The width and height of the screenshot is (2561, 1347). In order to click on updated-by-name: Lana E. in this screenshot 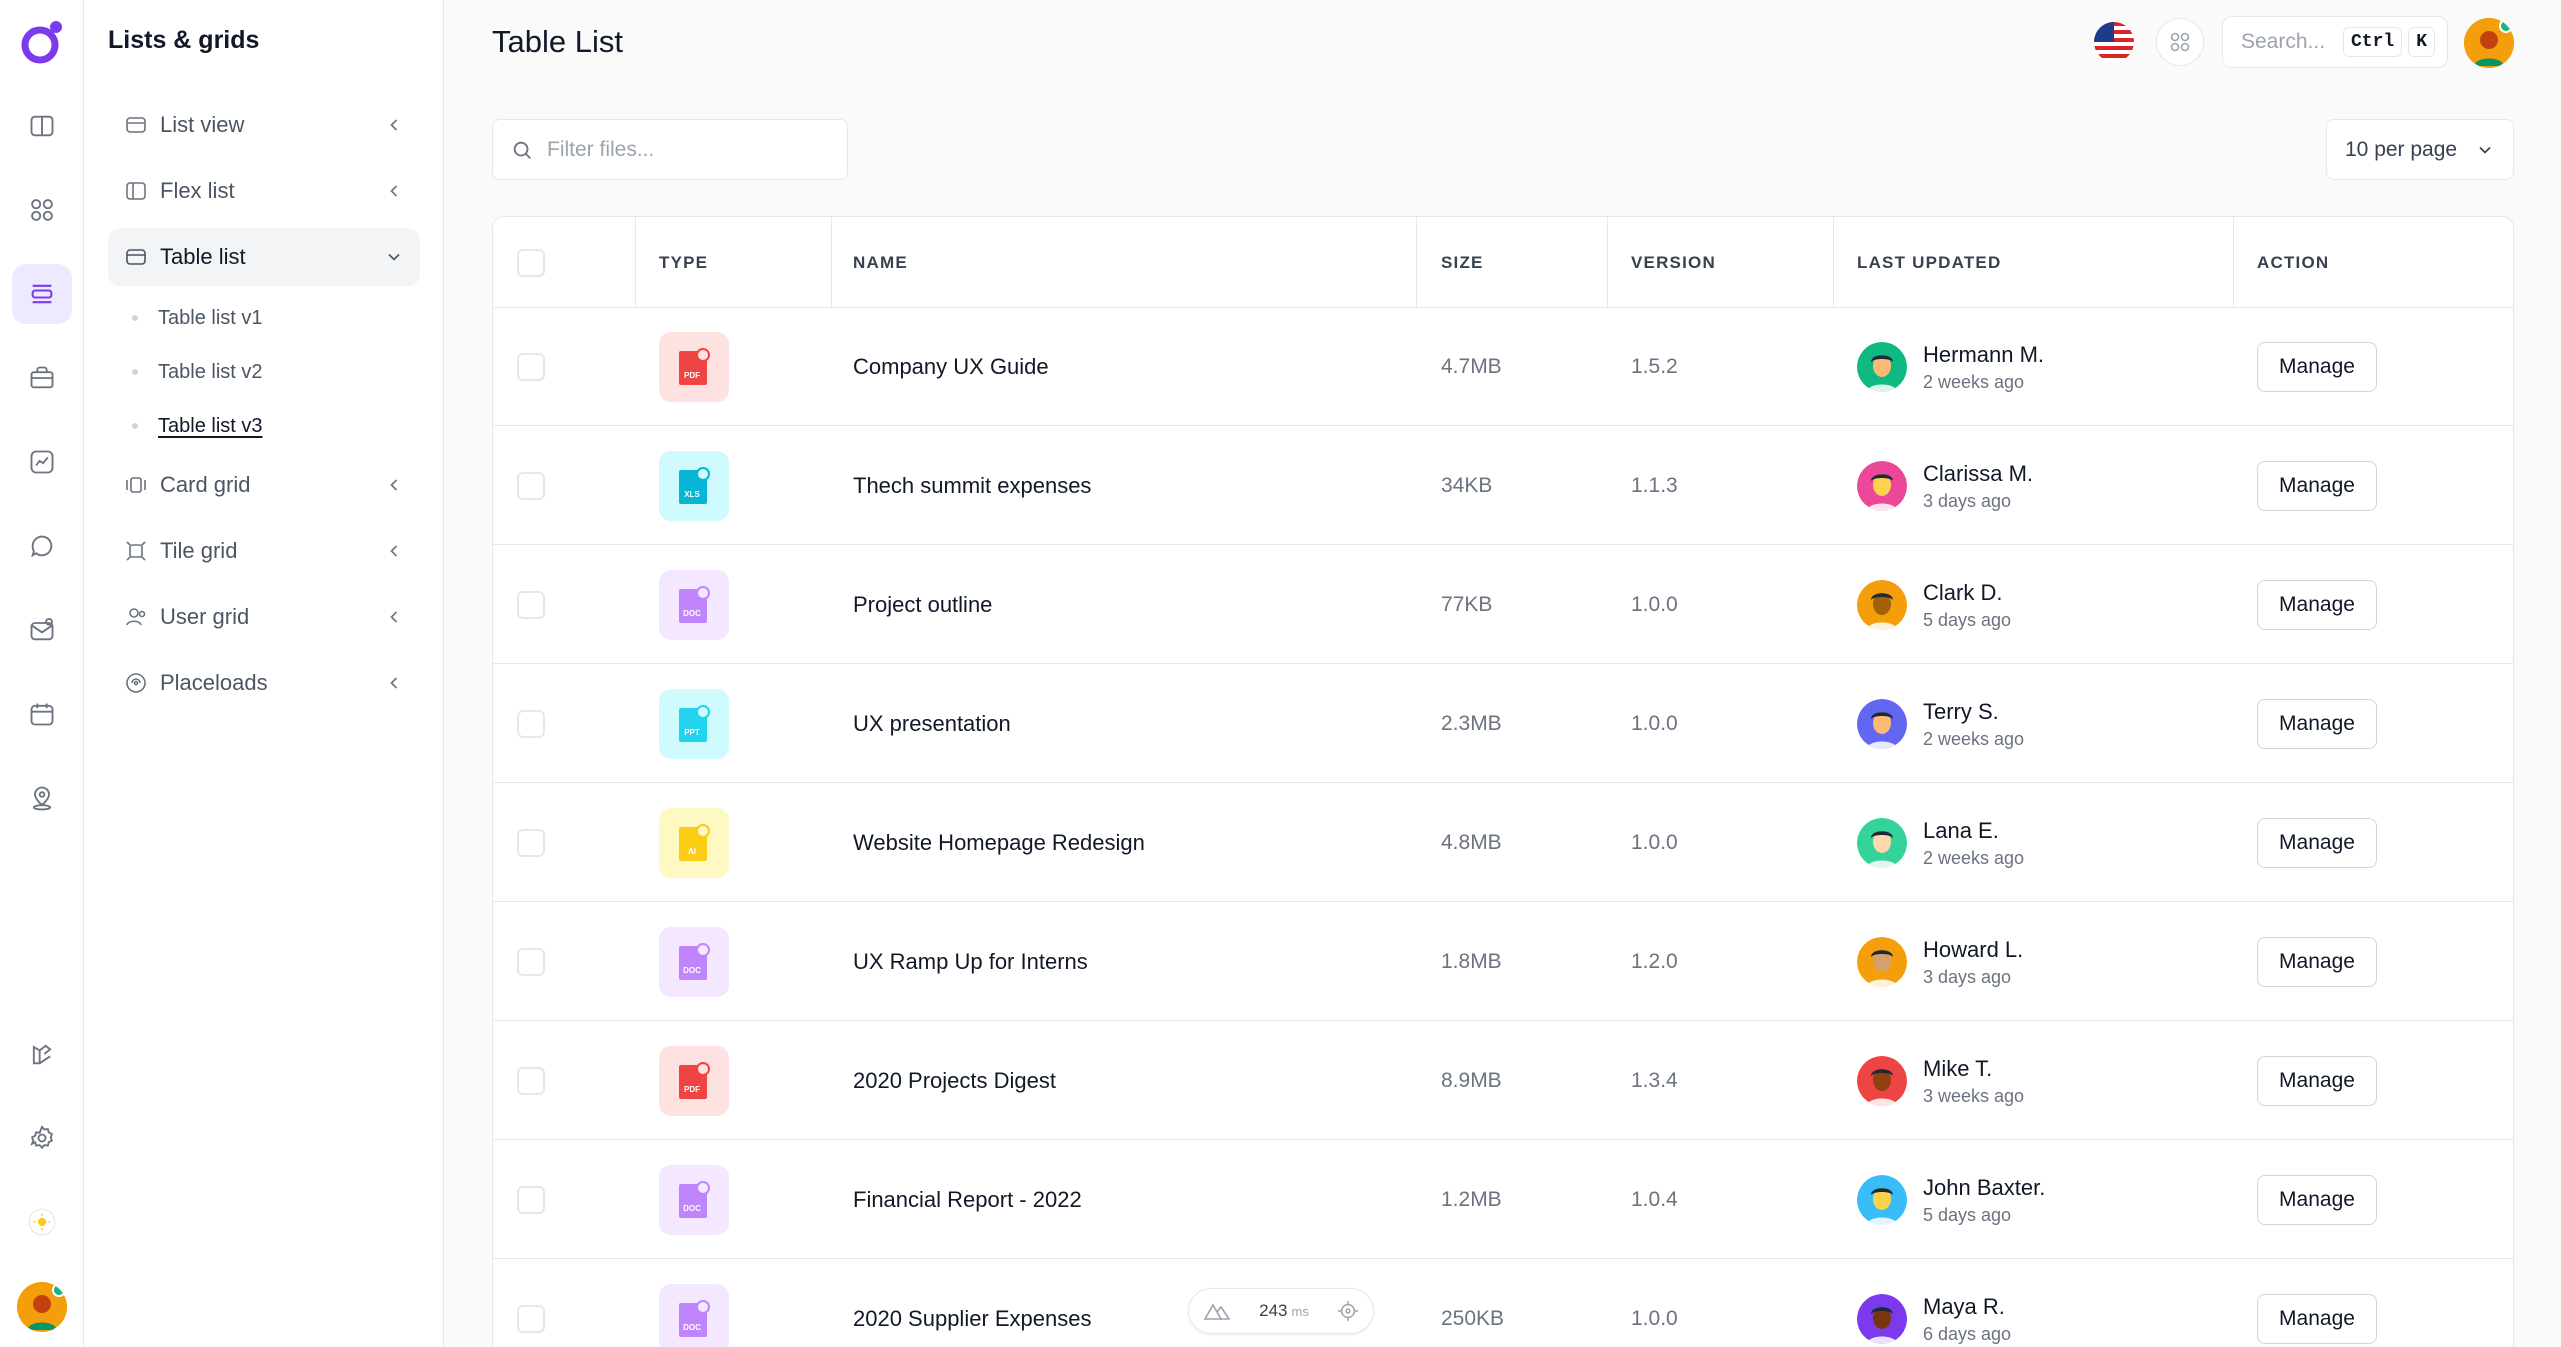, I will do `click(1961, 830)`.